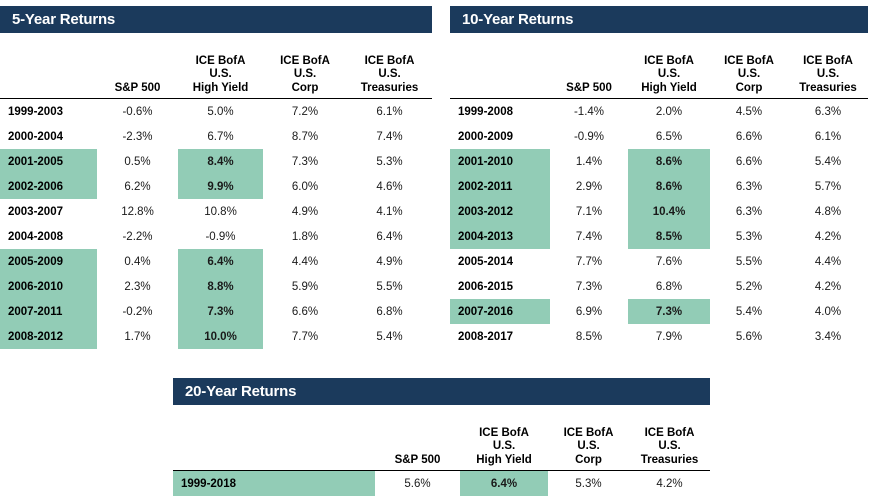 The image size is (872, 504). Describe the element at coordinates (220, 111) in the screenshot. I see `cell-high-yield: 5.0%` at that location.